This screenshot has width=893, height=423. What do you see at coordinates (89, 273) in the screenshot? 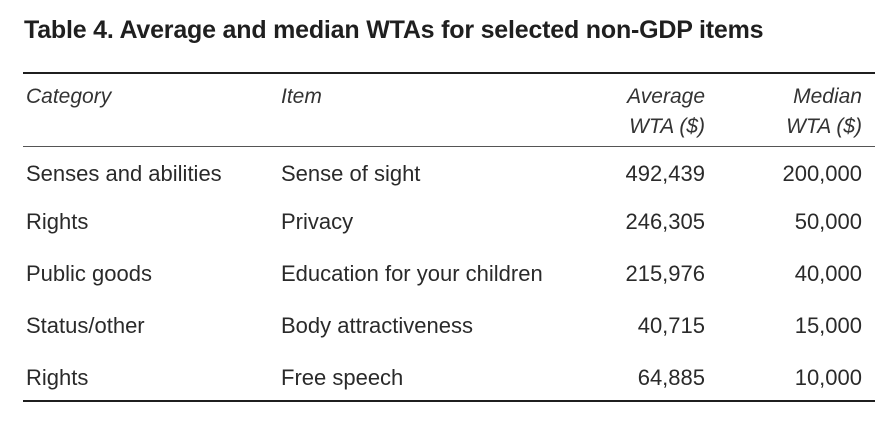
I see `row-category: Public goods` at bounding box center [89, 273].